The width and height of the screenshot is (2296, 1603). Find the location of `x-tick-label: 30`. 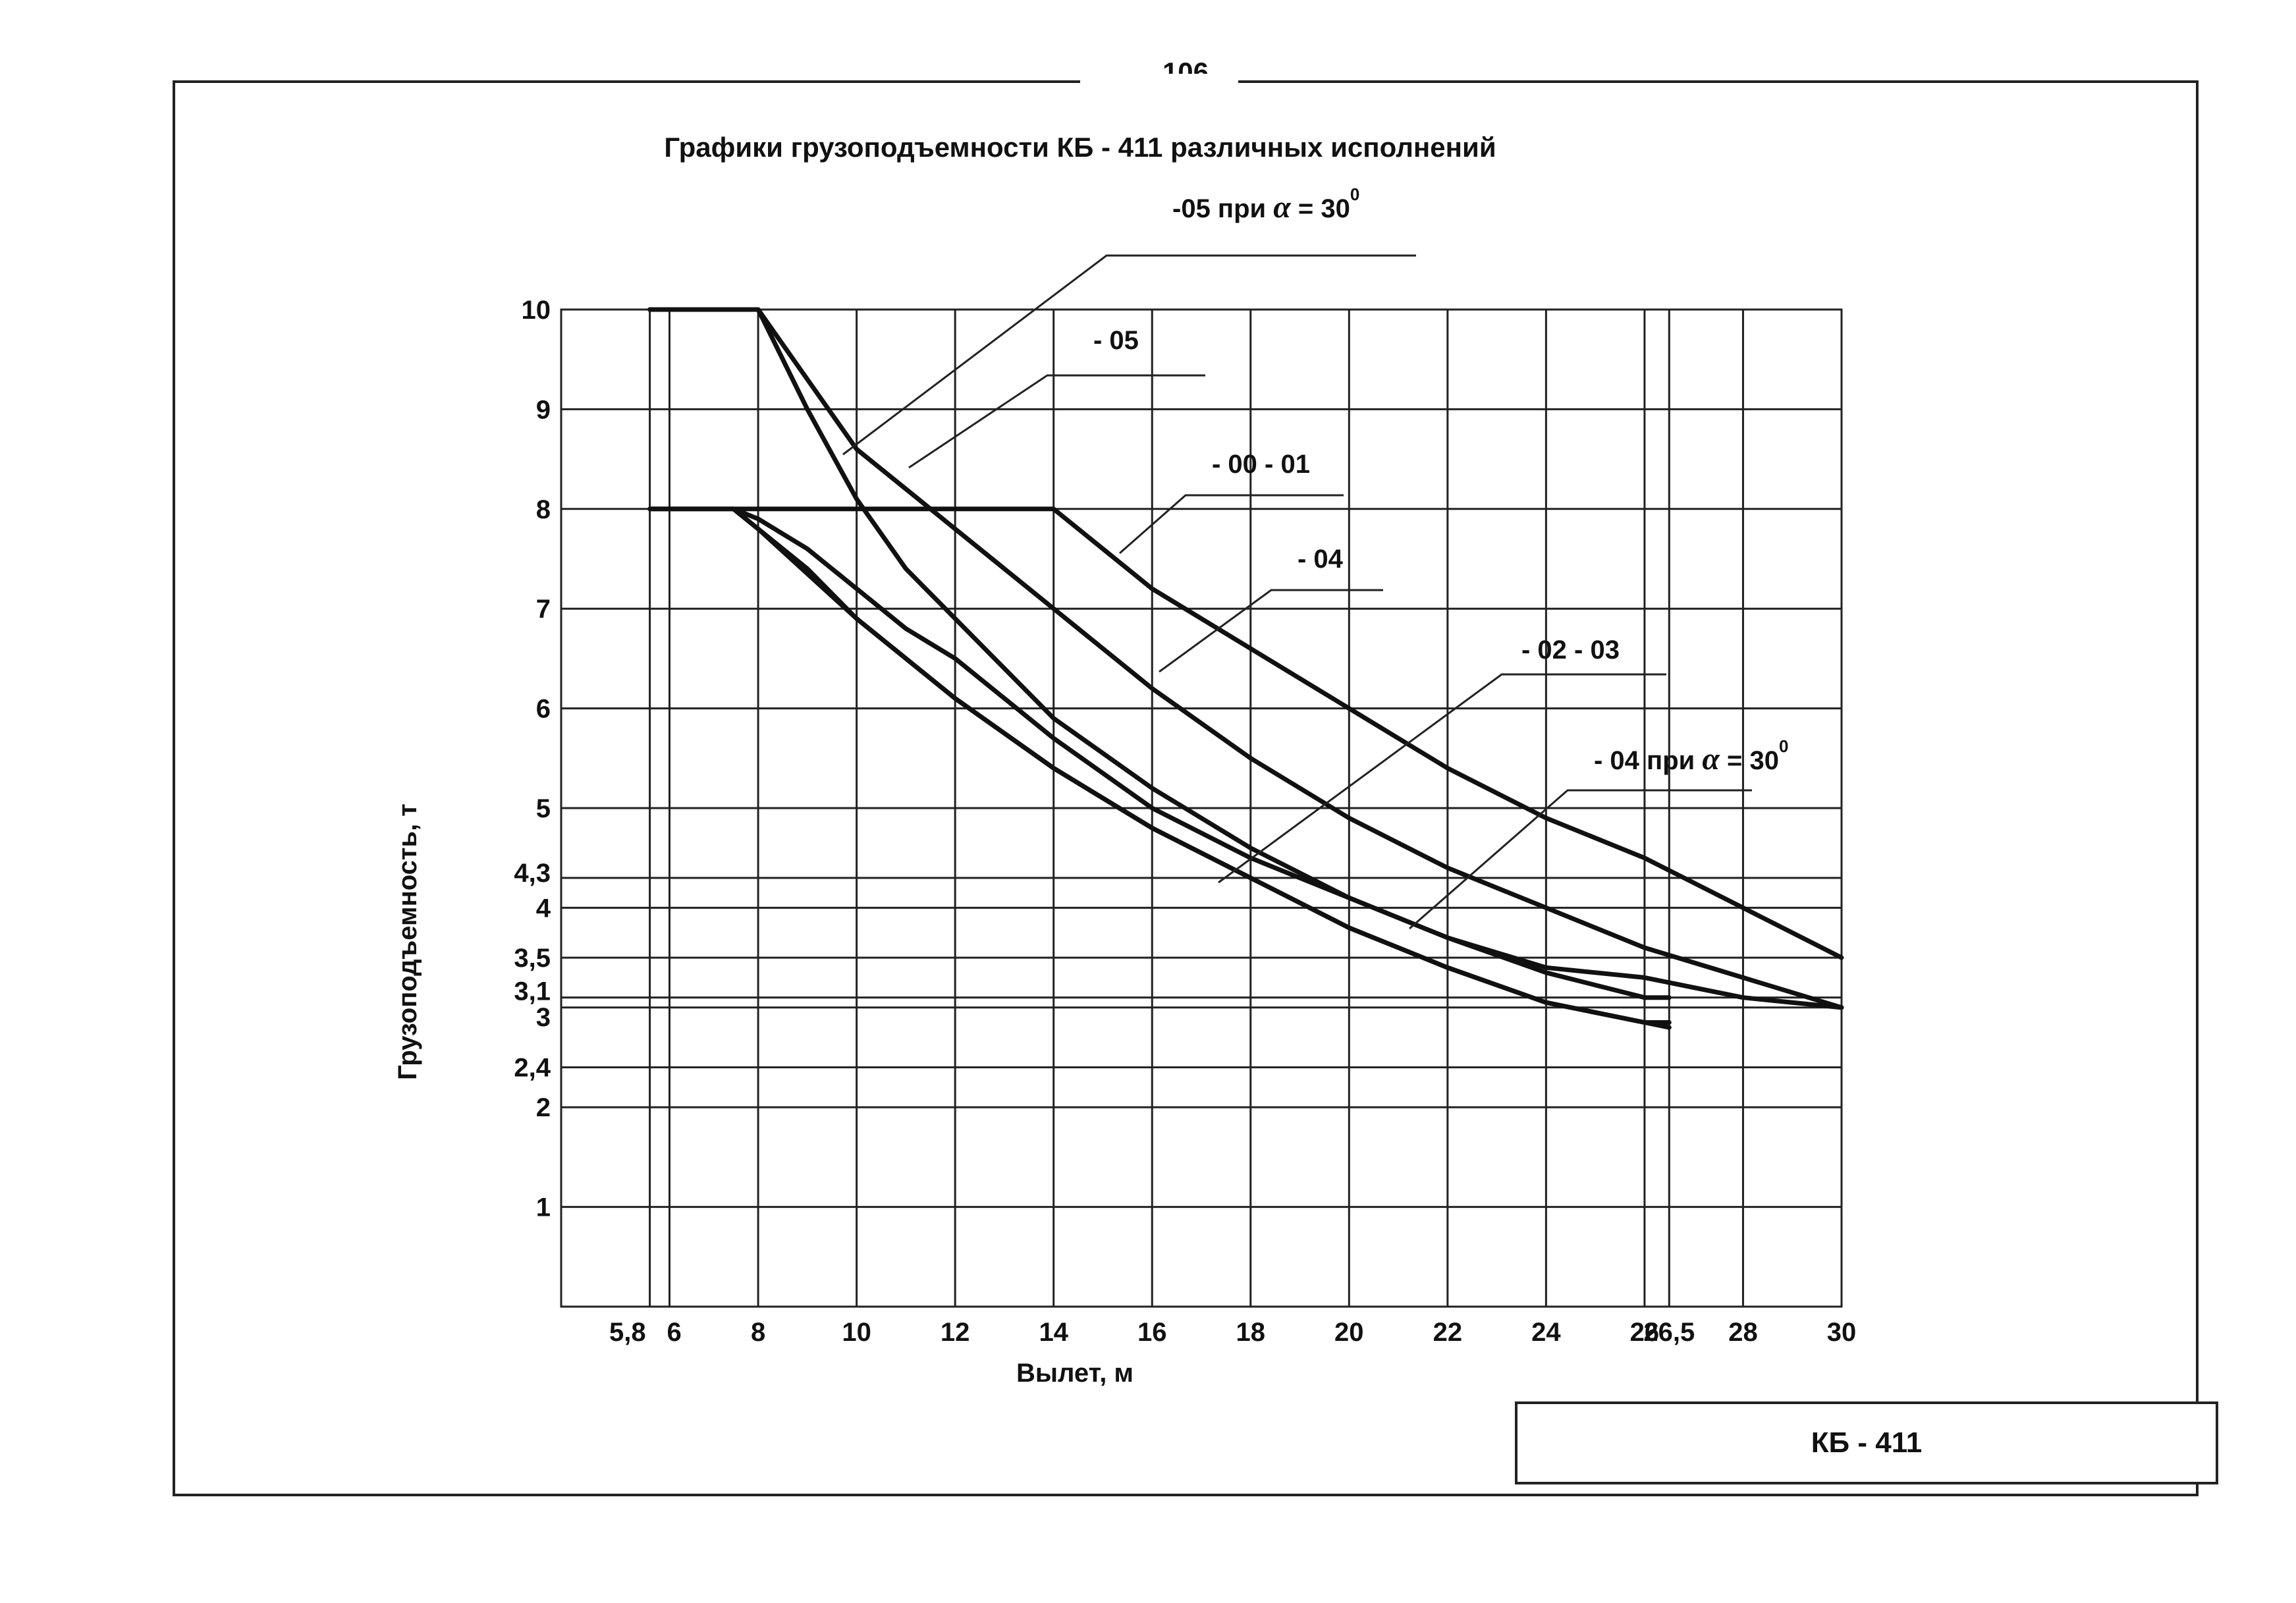

x-tick-label: 30 is located at coordinates (1842, 1332).